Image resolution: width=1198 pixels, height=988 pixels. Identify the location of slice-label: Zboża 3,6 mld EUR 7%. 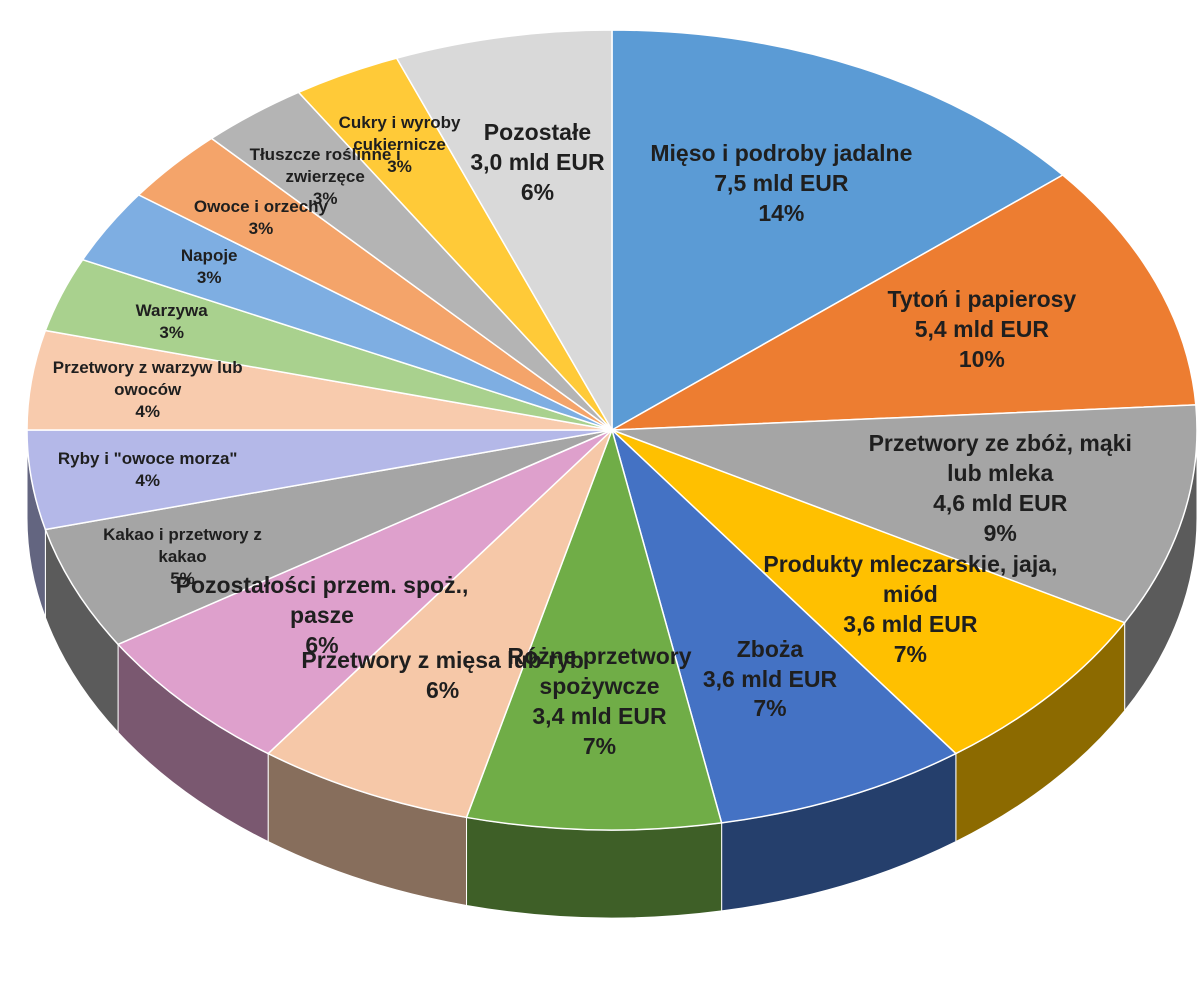
(770, 680).